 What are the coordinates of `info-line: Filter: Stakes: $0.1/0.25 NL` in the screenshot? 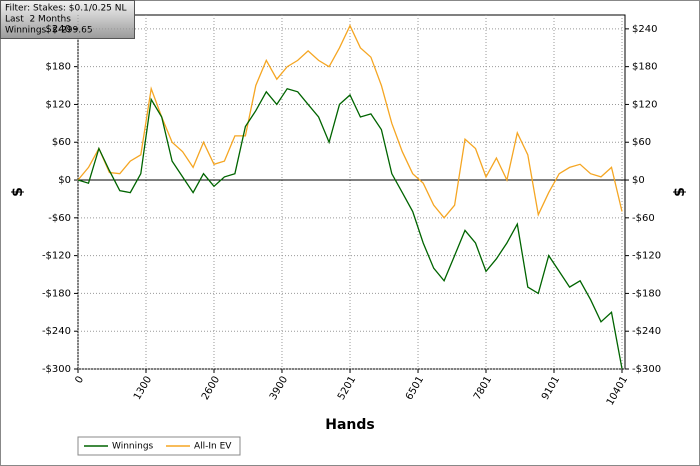 It's located at (66, 9).